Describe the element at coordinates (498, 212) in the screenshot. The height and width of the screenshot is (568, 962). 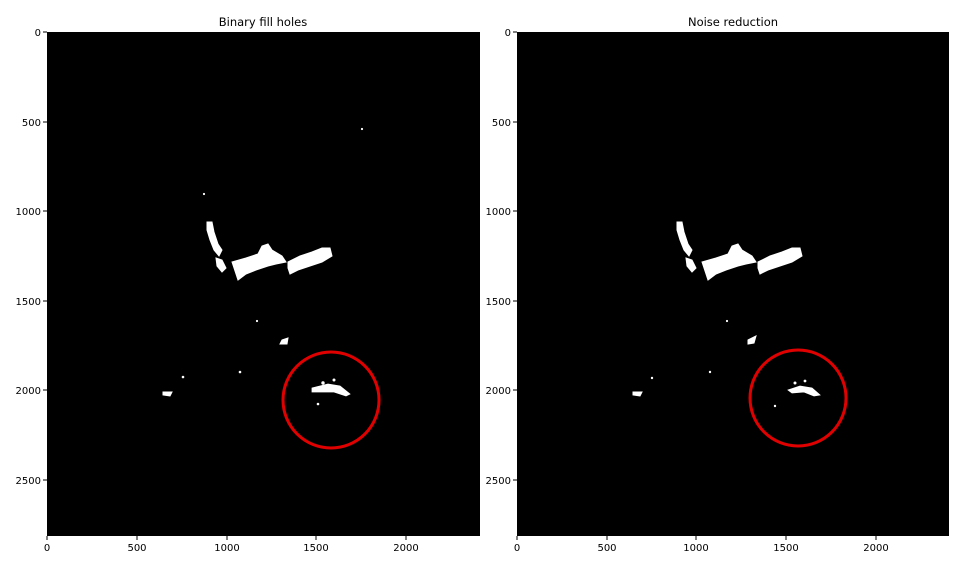
I see `right-y-tick-2: 1000` at that location.